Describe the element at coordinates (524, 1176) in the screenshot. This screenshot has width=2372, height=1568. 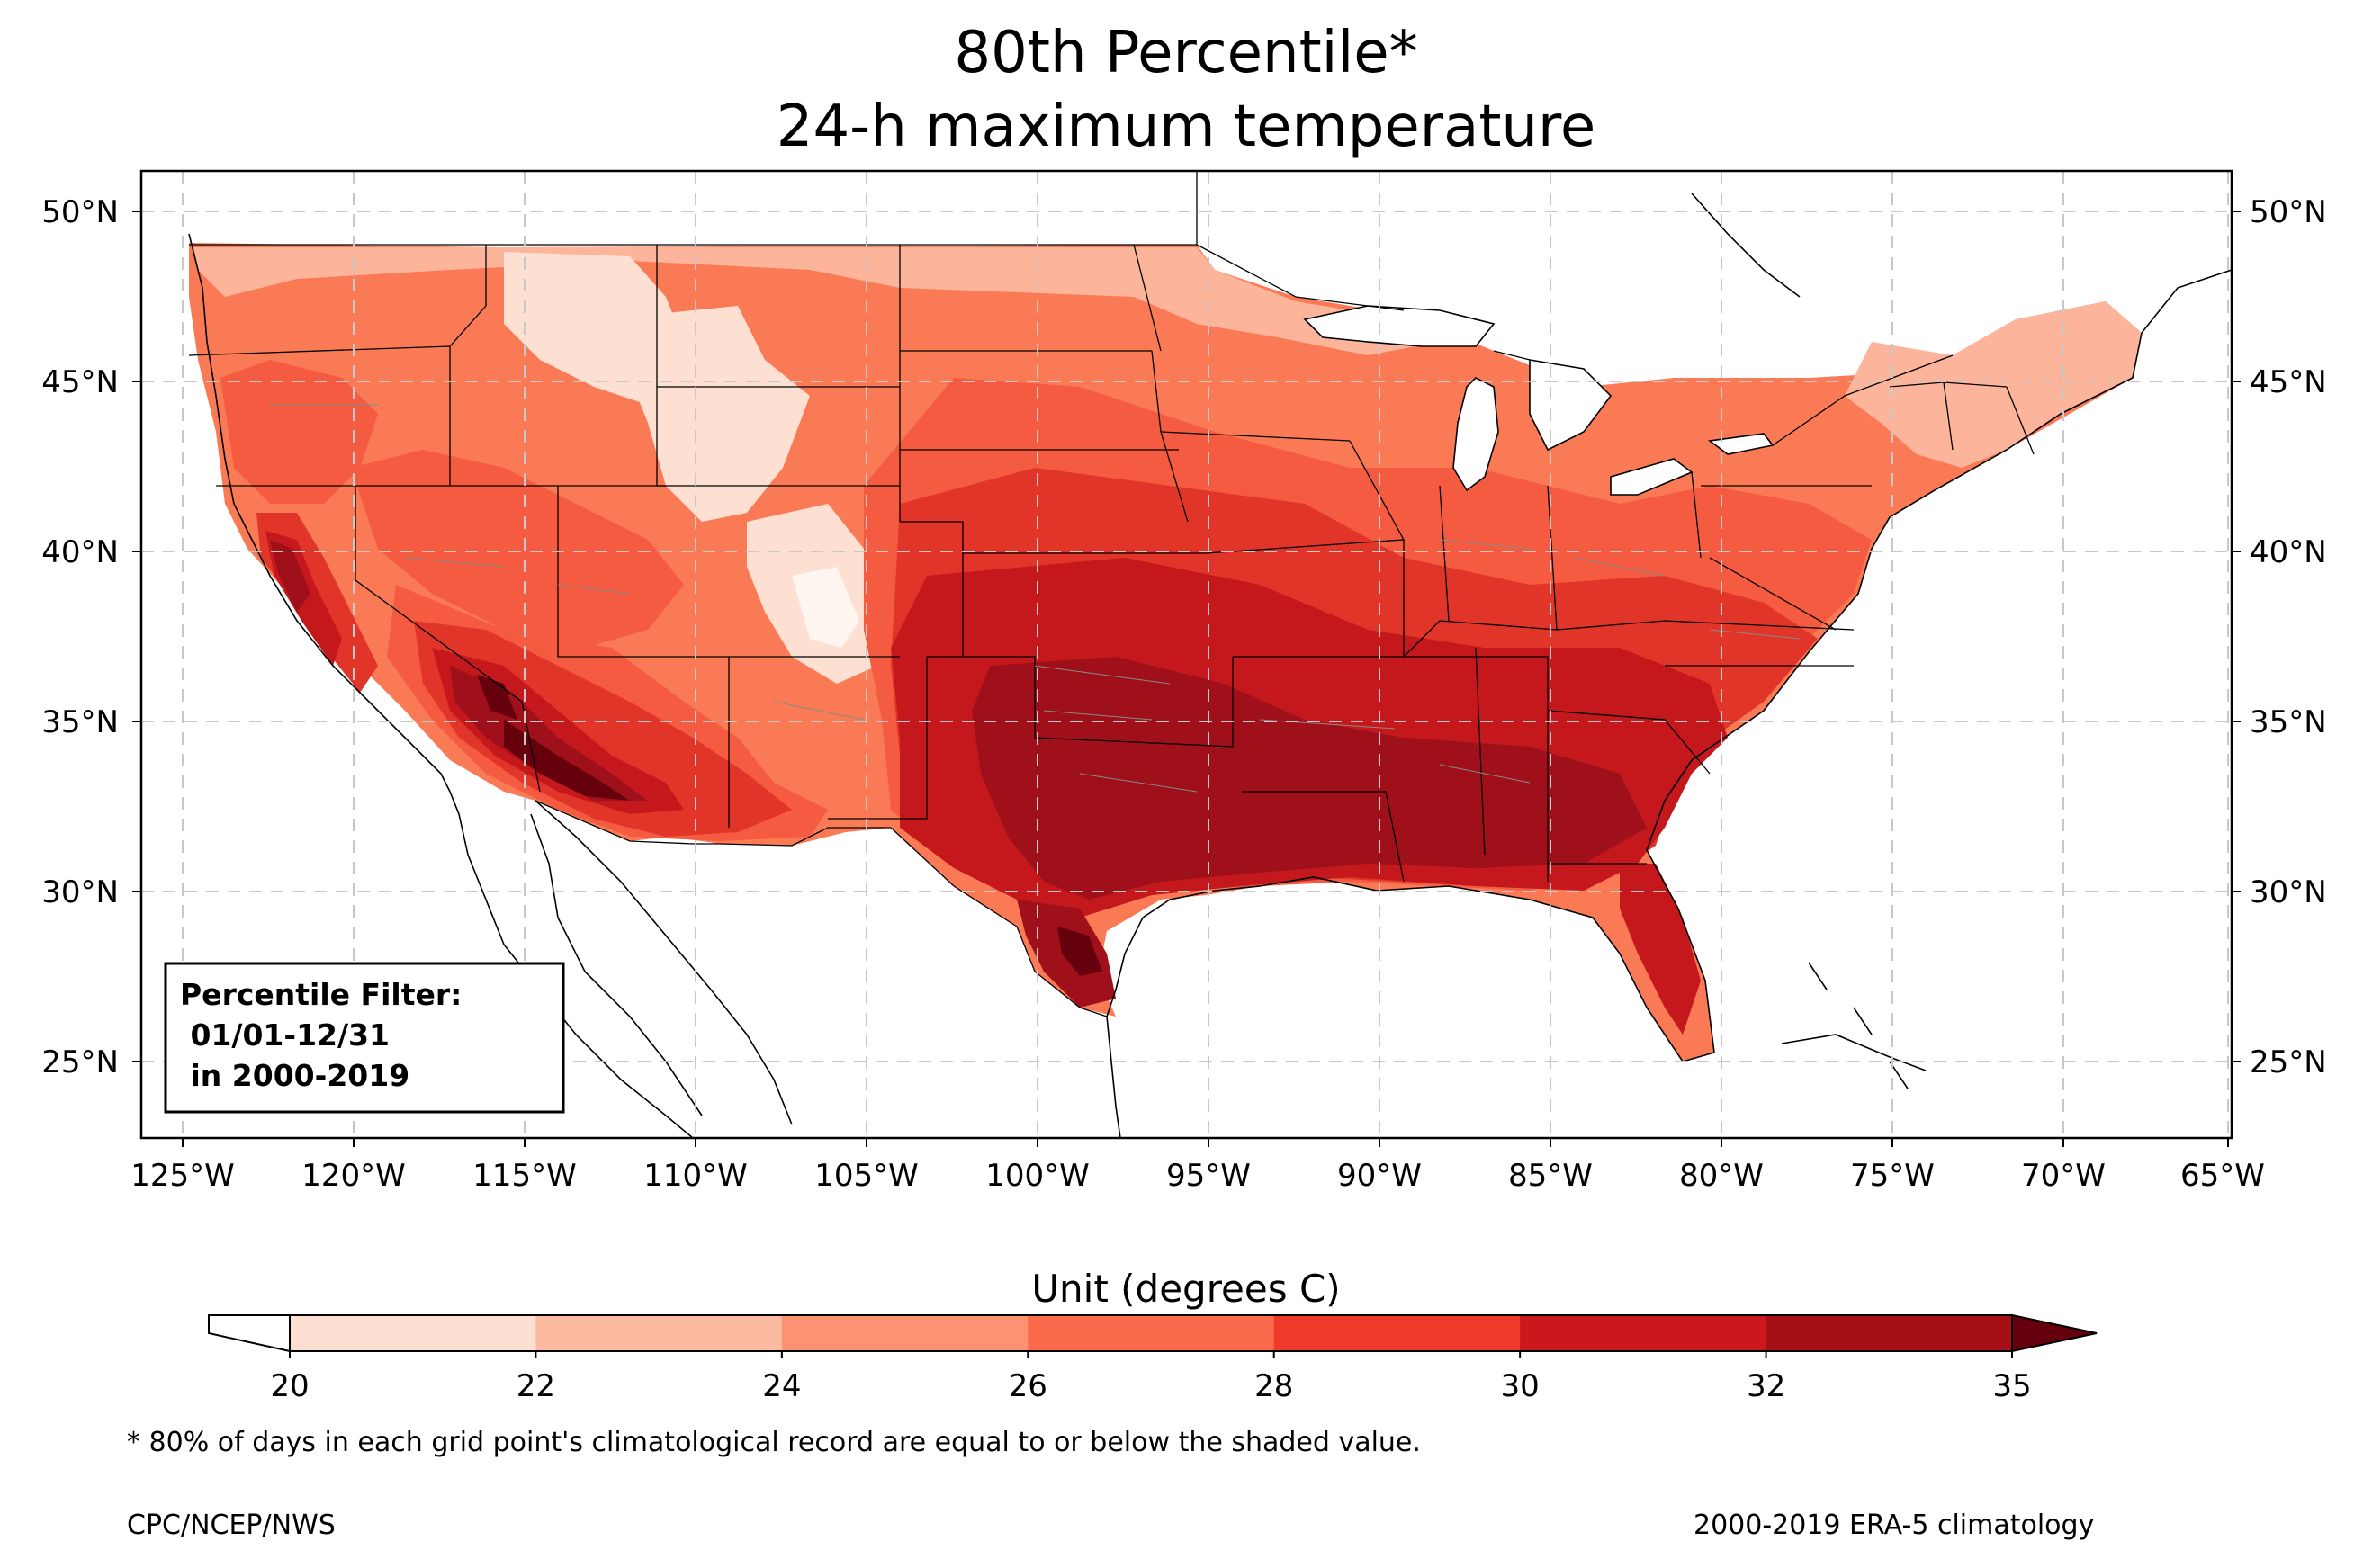
I see `lon-label-115w: 115°W` at that location.